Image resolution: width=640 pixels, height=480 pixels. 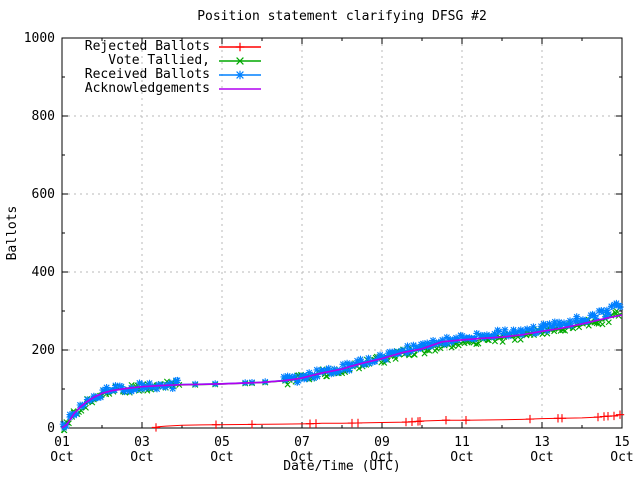 I want to click on legend-item-vote-tallied: Vote Tallied,, so click(x=163, y=61).